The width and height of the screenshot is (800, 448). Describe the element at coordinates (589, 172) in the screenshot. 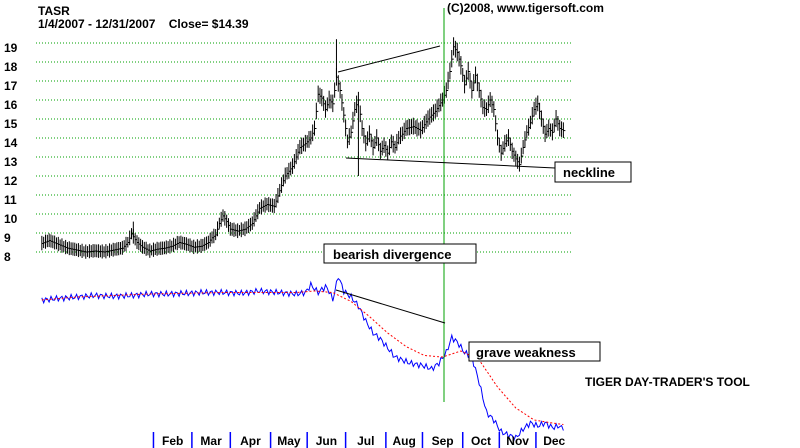

I see `neckline-label: neckline` at that location.